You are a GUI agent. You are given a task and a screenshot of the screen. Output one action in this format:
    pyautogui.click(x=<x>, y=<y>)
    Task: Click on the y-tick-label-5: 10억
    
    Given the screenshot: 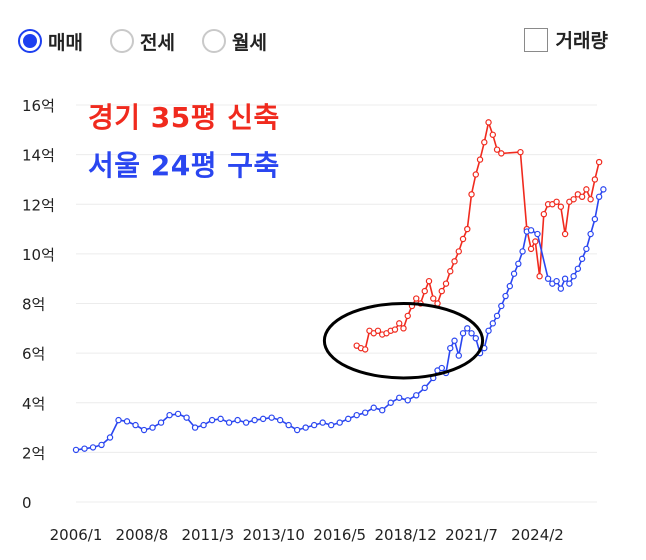 What is the action you would take?
    pyautogui.click(x=38, y=255)
    